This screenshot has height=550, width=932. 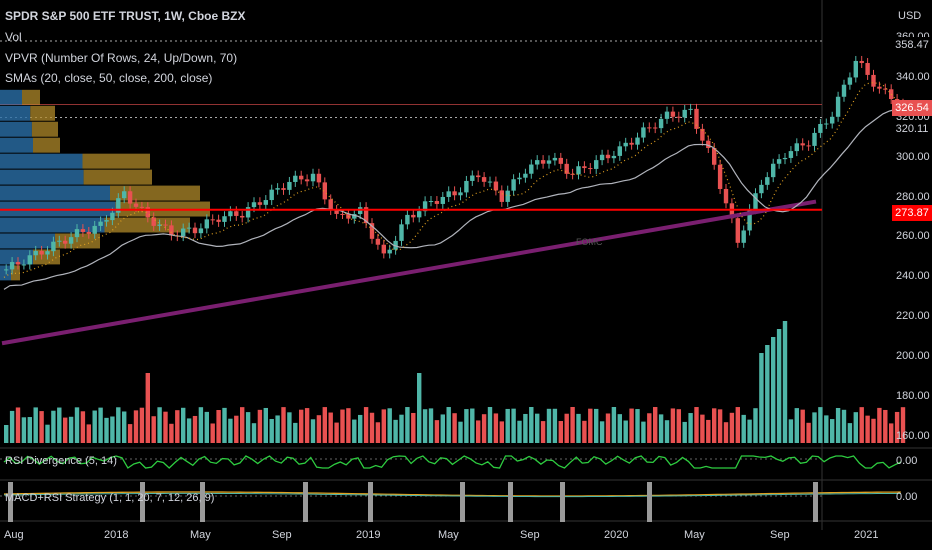 I want to click on price-tick-label: 220.00, so click(x=913, y=316).